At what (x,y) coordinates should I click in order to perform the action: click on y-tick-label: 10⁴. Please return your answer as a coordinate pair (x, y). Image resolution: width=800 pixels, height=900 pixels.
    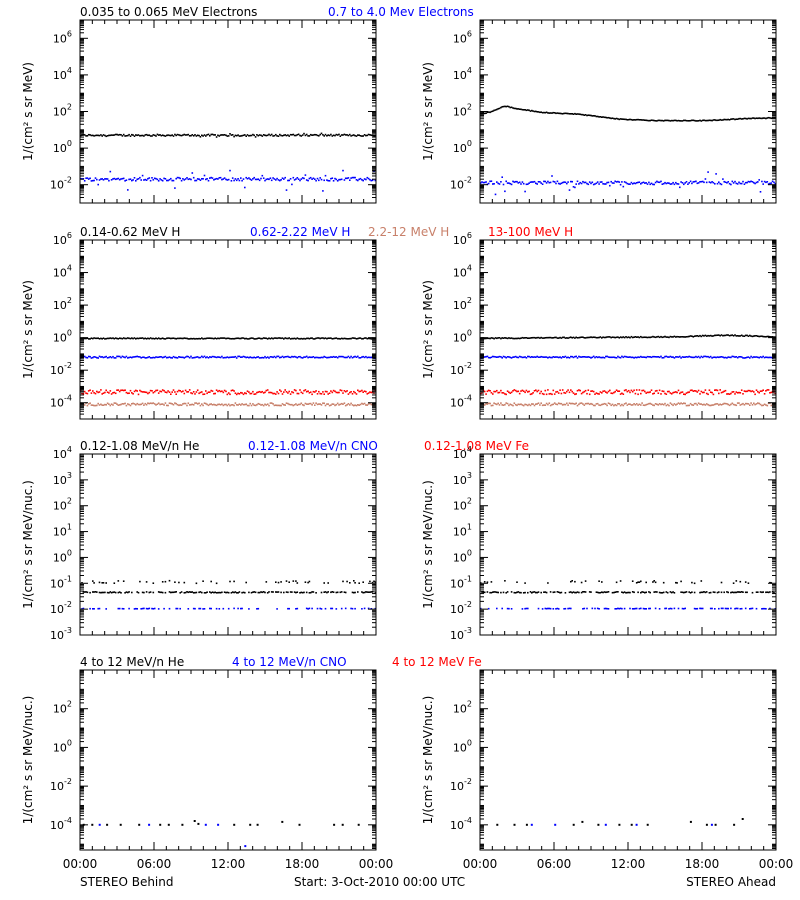
    Looking at the image, I should click on (462, 272).